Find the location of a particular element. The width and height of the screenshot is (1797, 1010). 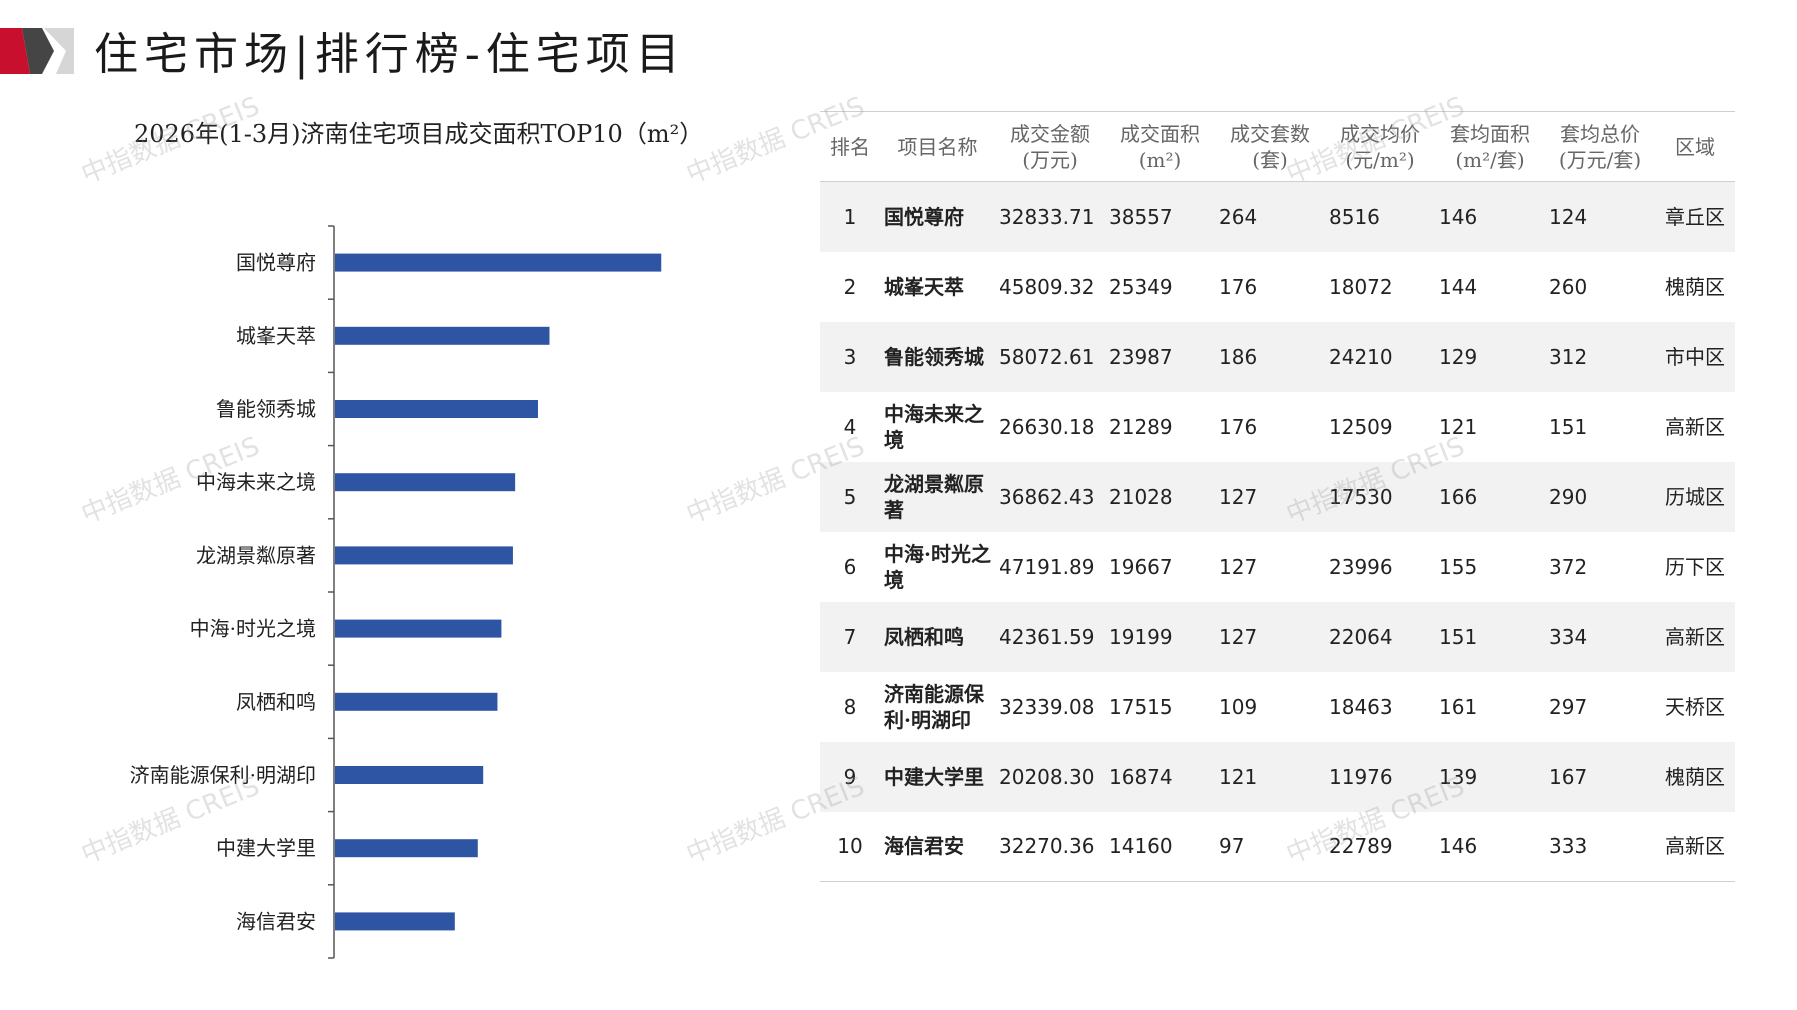

table-cell: 260 is located at coordinates (1568, 286).